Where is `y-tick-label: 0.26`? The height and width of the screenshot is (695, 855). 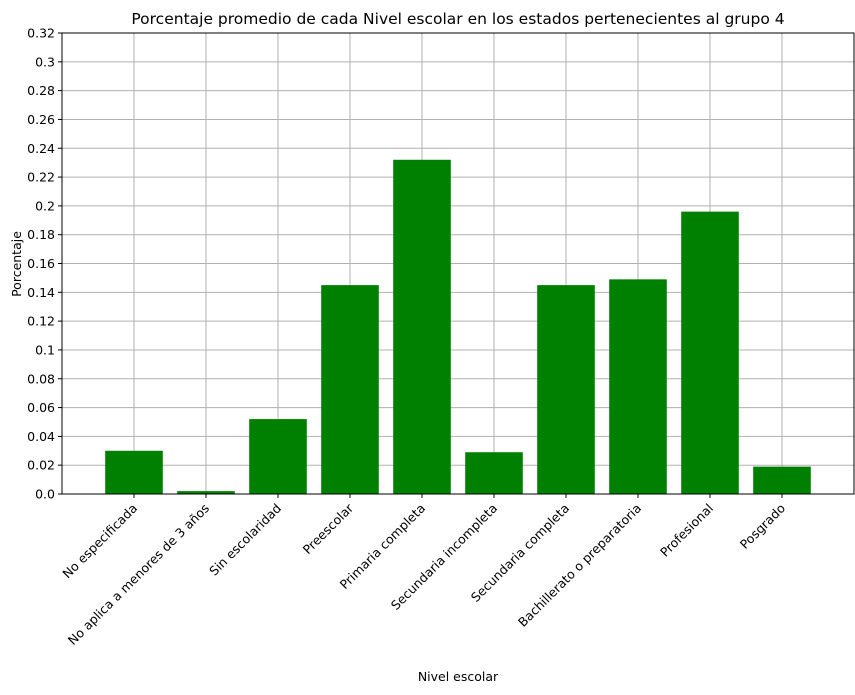
y-tick-label: 0.26 is located at coordinates (41, 119).